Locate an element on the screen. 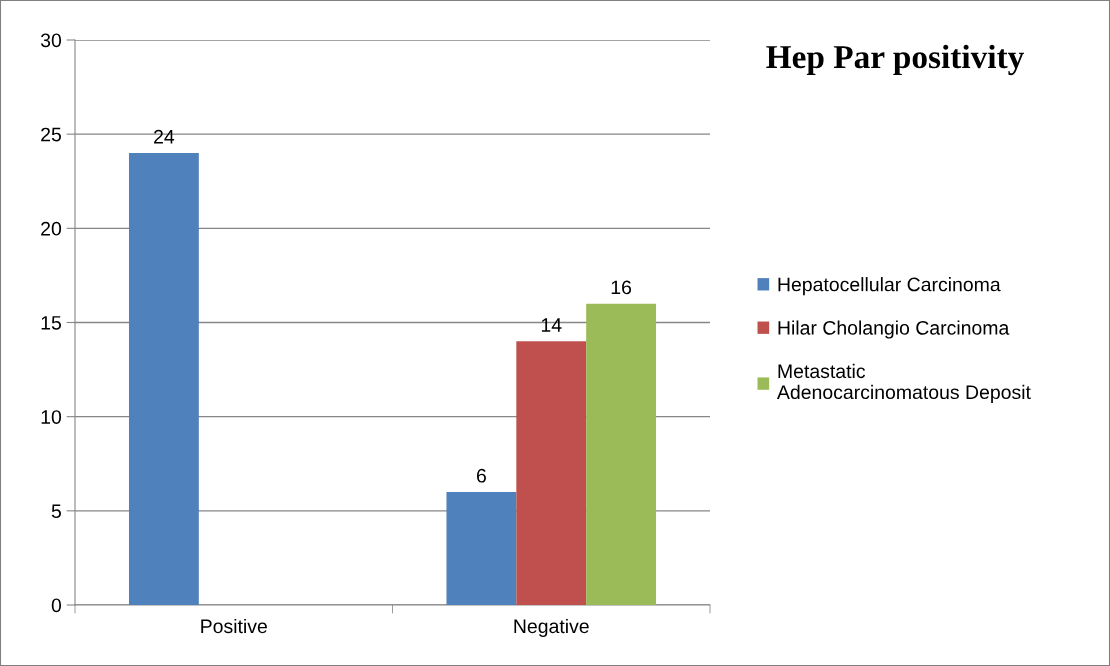 The image size is (1110, 666). legend-label: Hilar Cholangio Carcinoma is located at coordinates (894, 329).